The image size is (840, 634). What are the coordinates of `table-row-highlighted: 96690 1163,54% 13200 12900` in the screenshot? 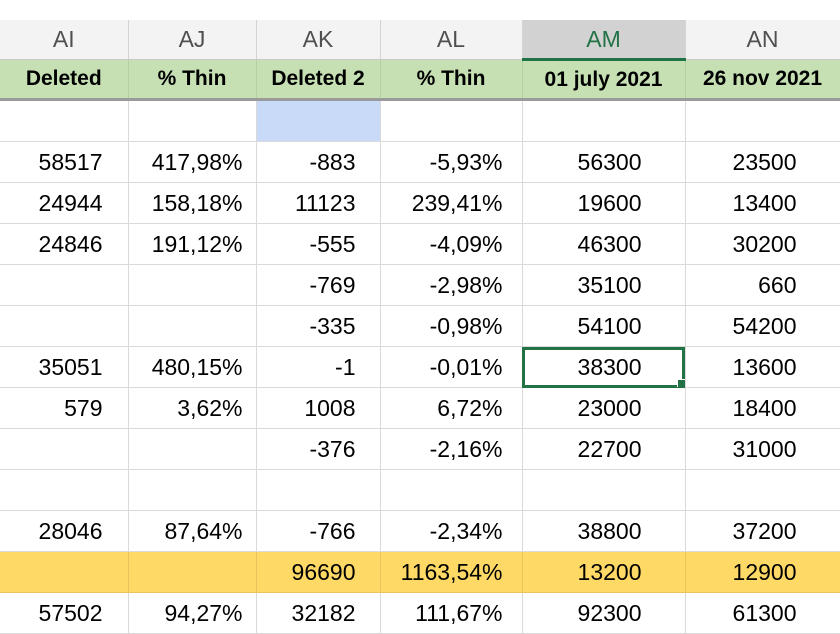 It's located at (420, 572).